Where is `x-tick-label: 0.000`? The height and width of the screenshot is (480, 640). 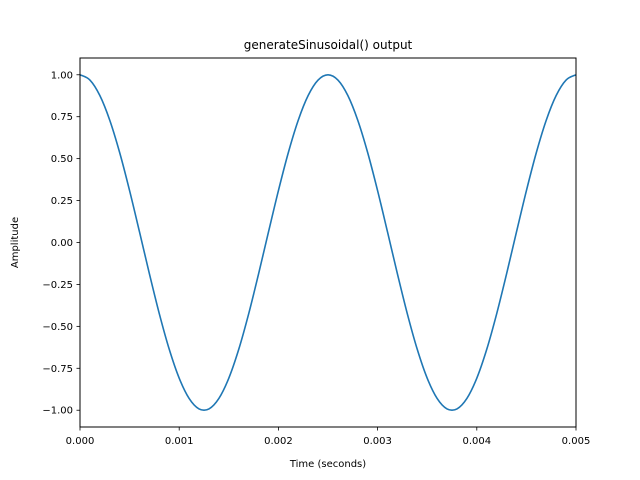
x-tick-label: 0.000 is located at coordinates (80, 441).